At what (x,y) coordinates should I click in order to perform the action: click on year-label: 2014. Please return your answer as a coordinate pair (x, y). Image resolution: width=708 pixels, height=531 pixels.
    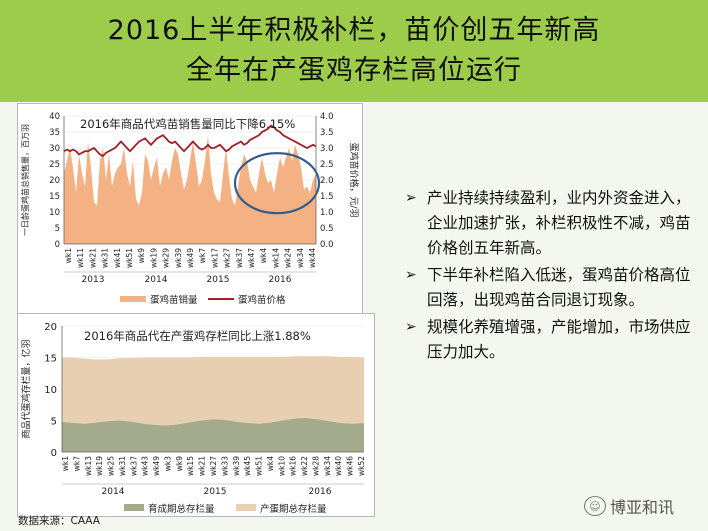
    Looking at the image, I should click on (113, 492).